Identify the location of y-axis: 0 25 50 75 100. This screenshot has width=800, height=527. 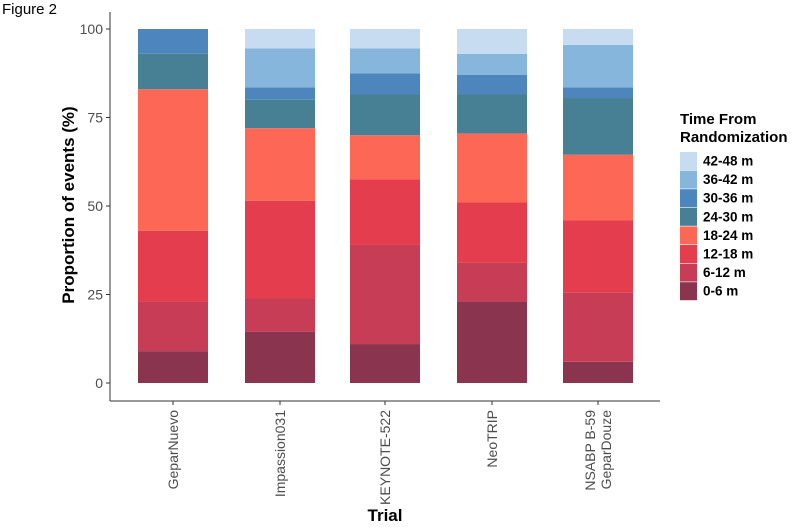
(95, 206).